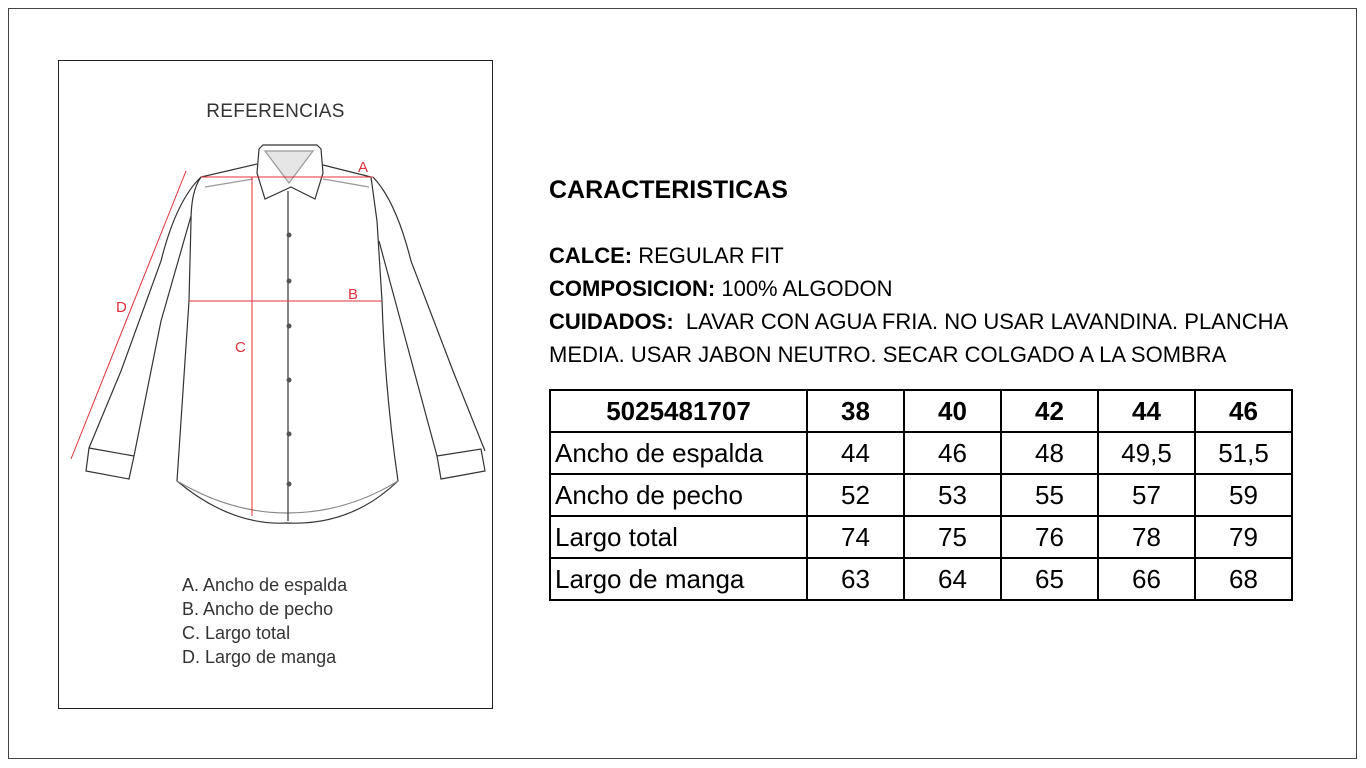  I want to click on shirt-outline, so click(285, 334).